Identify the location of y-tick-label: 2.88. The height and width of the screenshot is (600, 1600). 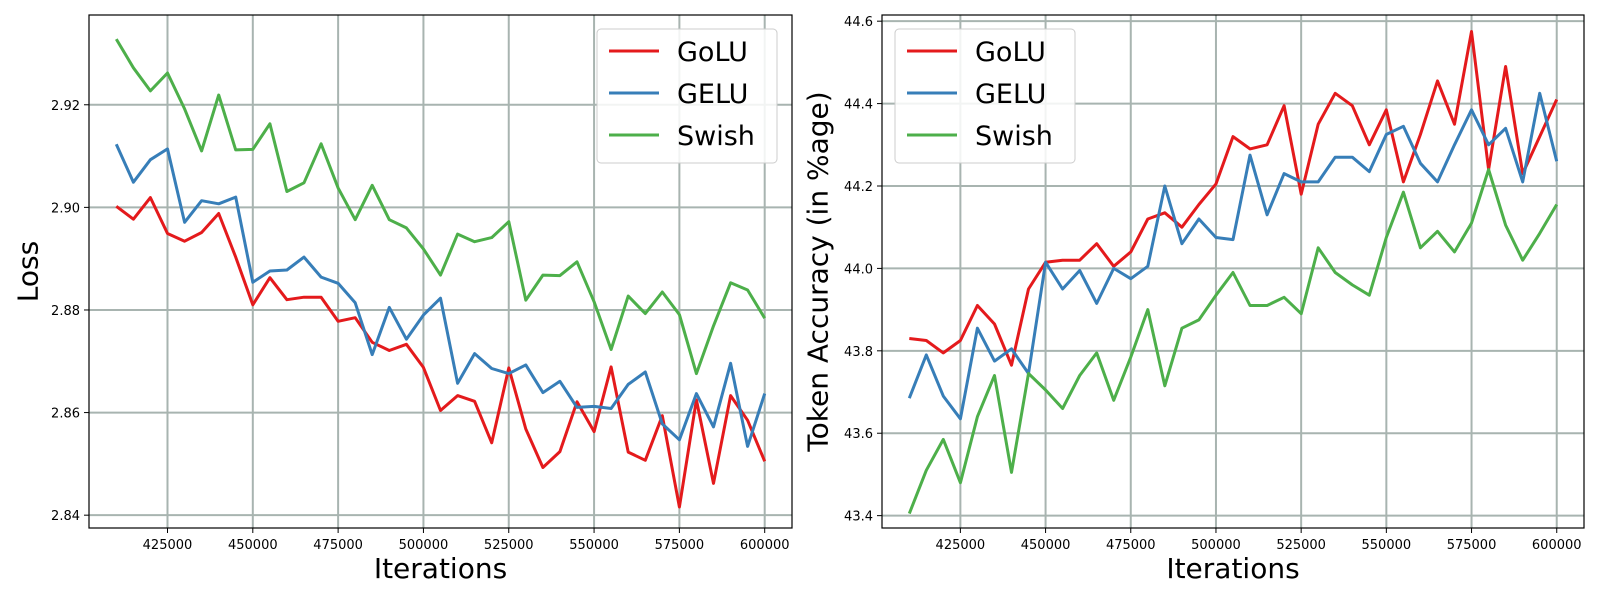
(65, 311).